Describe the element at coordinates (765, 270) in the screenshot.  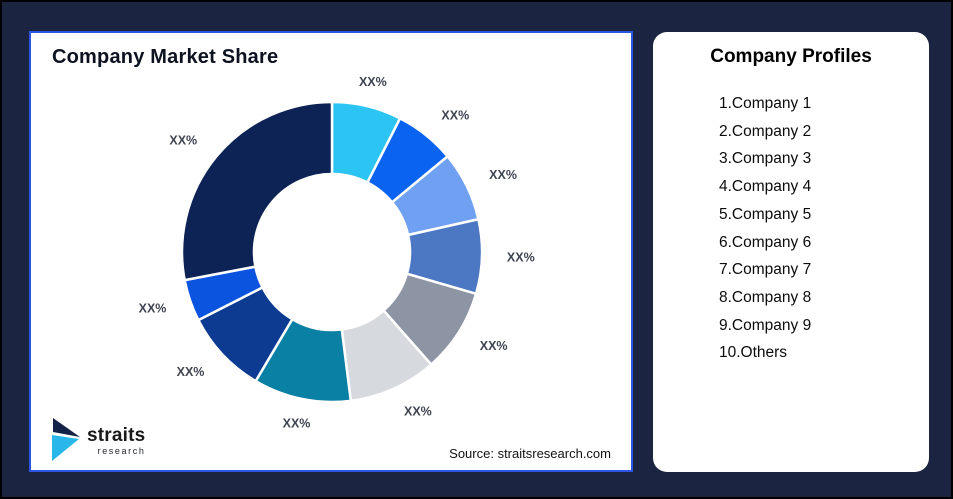
I see `company-list-item: 7.Company 7` at that location.